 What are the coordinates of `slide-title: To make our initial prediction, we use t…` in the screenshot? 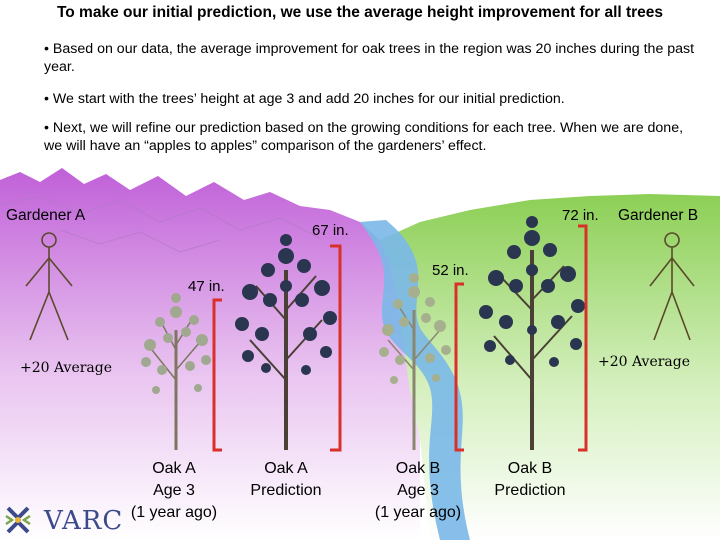 It's located at (360, 12).